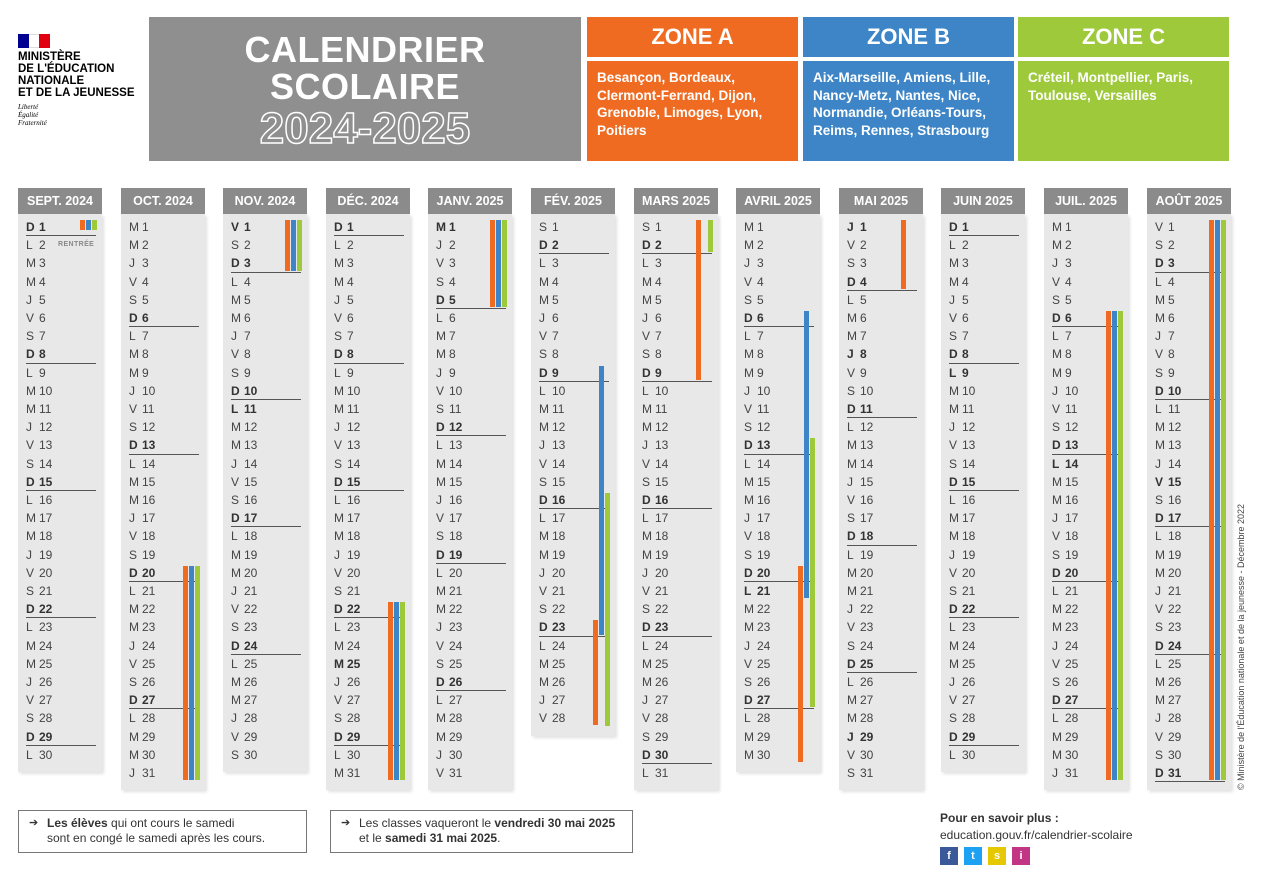 Image resolution: width=1267 pixels, height=874 pixels. What do you see at coordinates (983, 201) in the screenshot?
I see `month-header: JUIN 2025` at bounding box center [983, 201].